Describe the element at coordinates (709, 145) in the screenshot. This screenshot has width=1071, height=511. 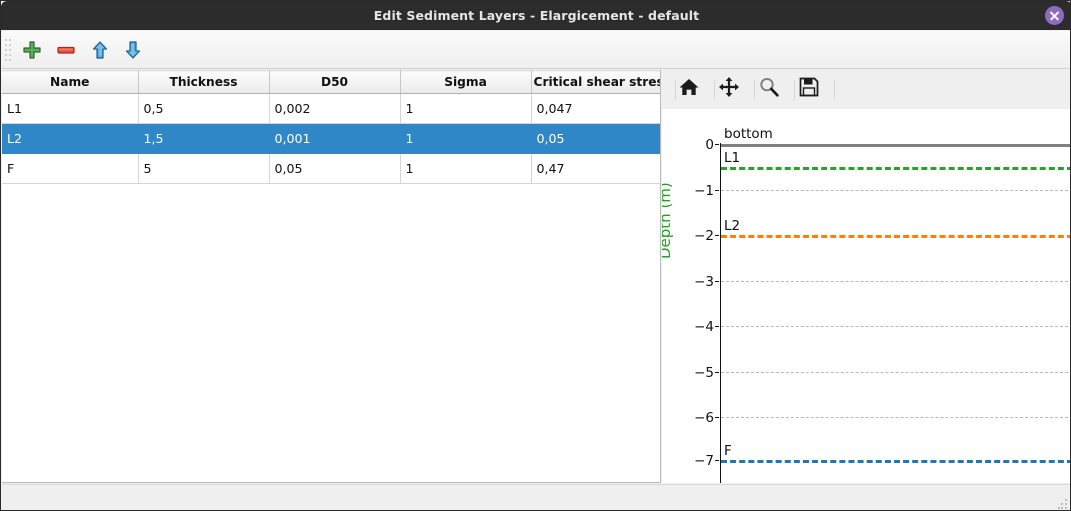
I see `y-tick-label: 0` at that location.